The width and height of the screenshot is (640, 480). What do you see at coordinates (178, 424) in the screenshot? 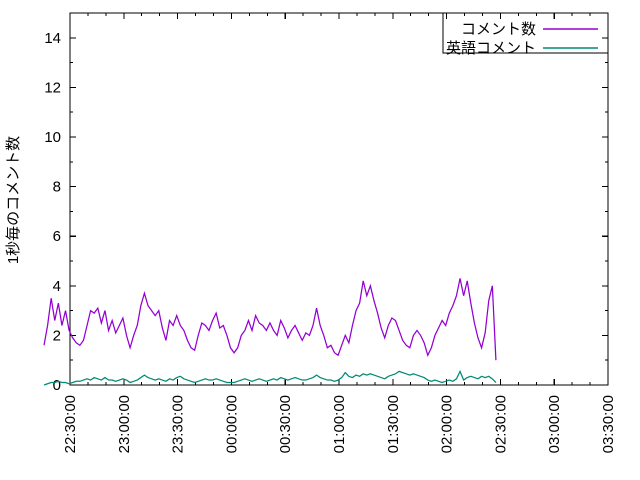
I see `x-tick-label: 23:30:00` at bounding box center [178, 424].